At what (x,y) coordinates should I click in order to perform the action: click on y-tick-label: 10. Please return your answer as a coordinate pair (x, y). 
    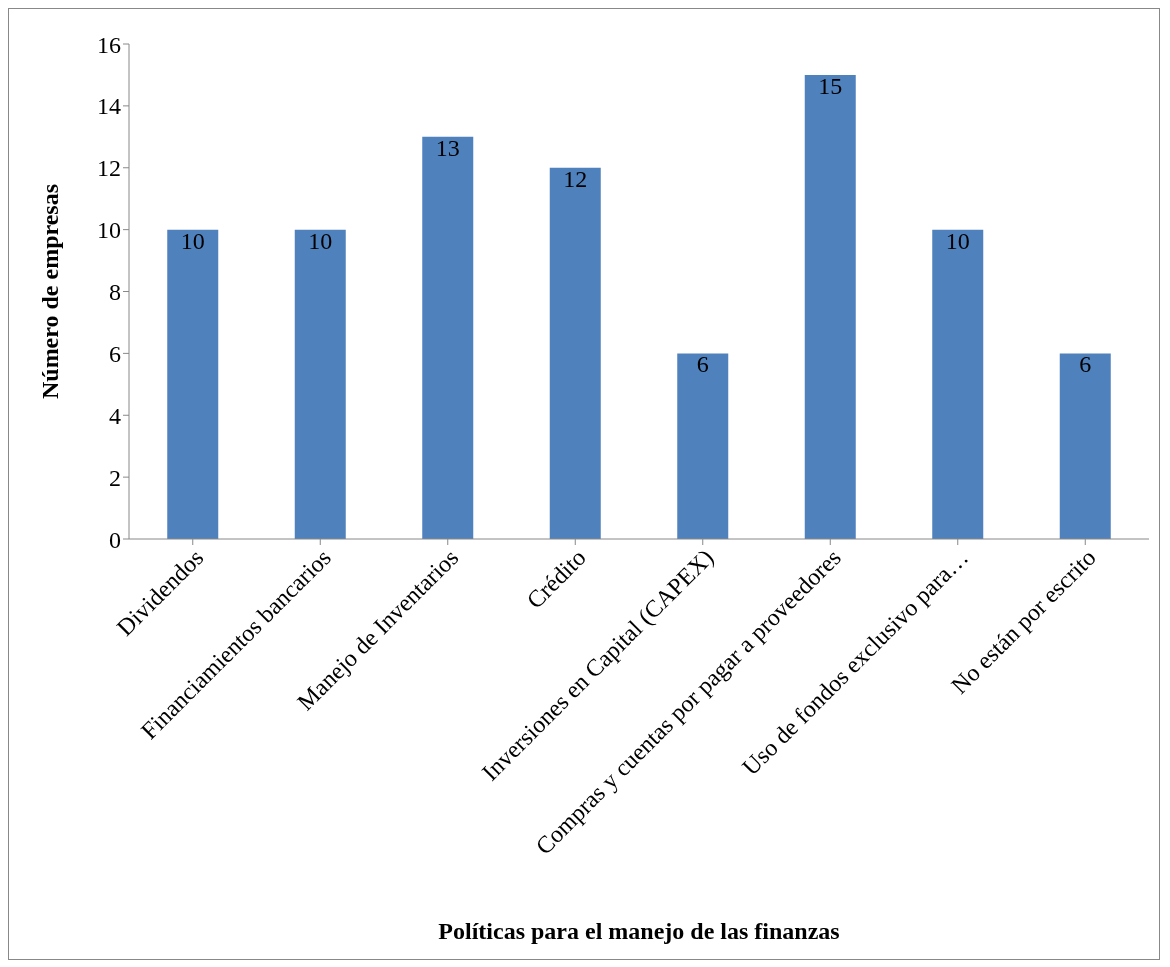
    Looking at the image, I should click on (109, 230).